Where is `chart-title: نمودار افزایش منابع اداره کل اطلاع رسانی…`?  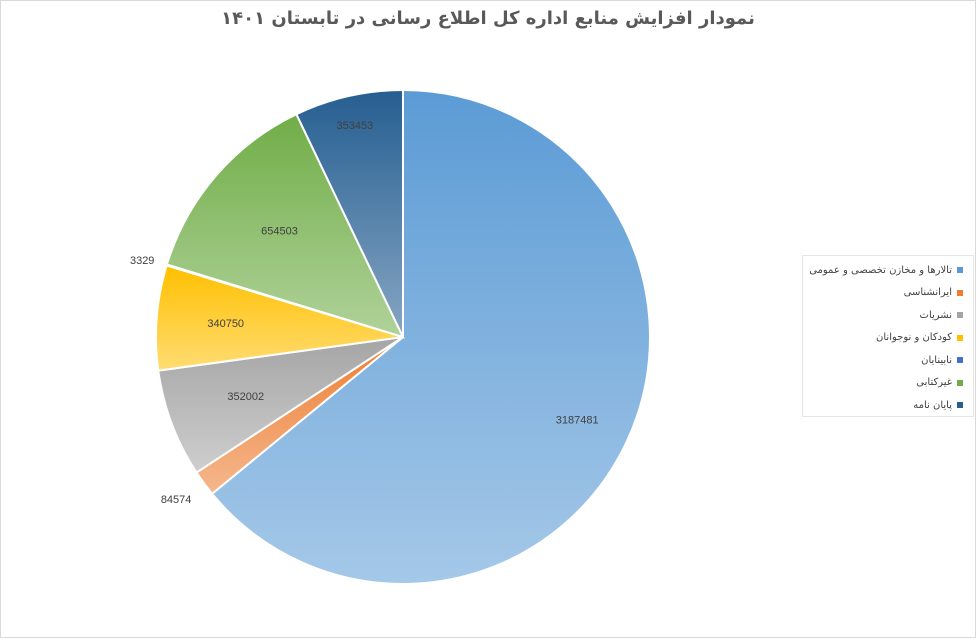 chart-title: نمودار افزایش منابع اداره کل اطلاع رسانی… is located at coordinates (488, 18).